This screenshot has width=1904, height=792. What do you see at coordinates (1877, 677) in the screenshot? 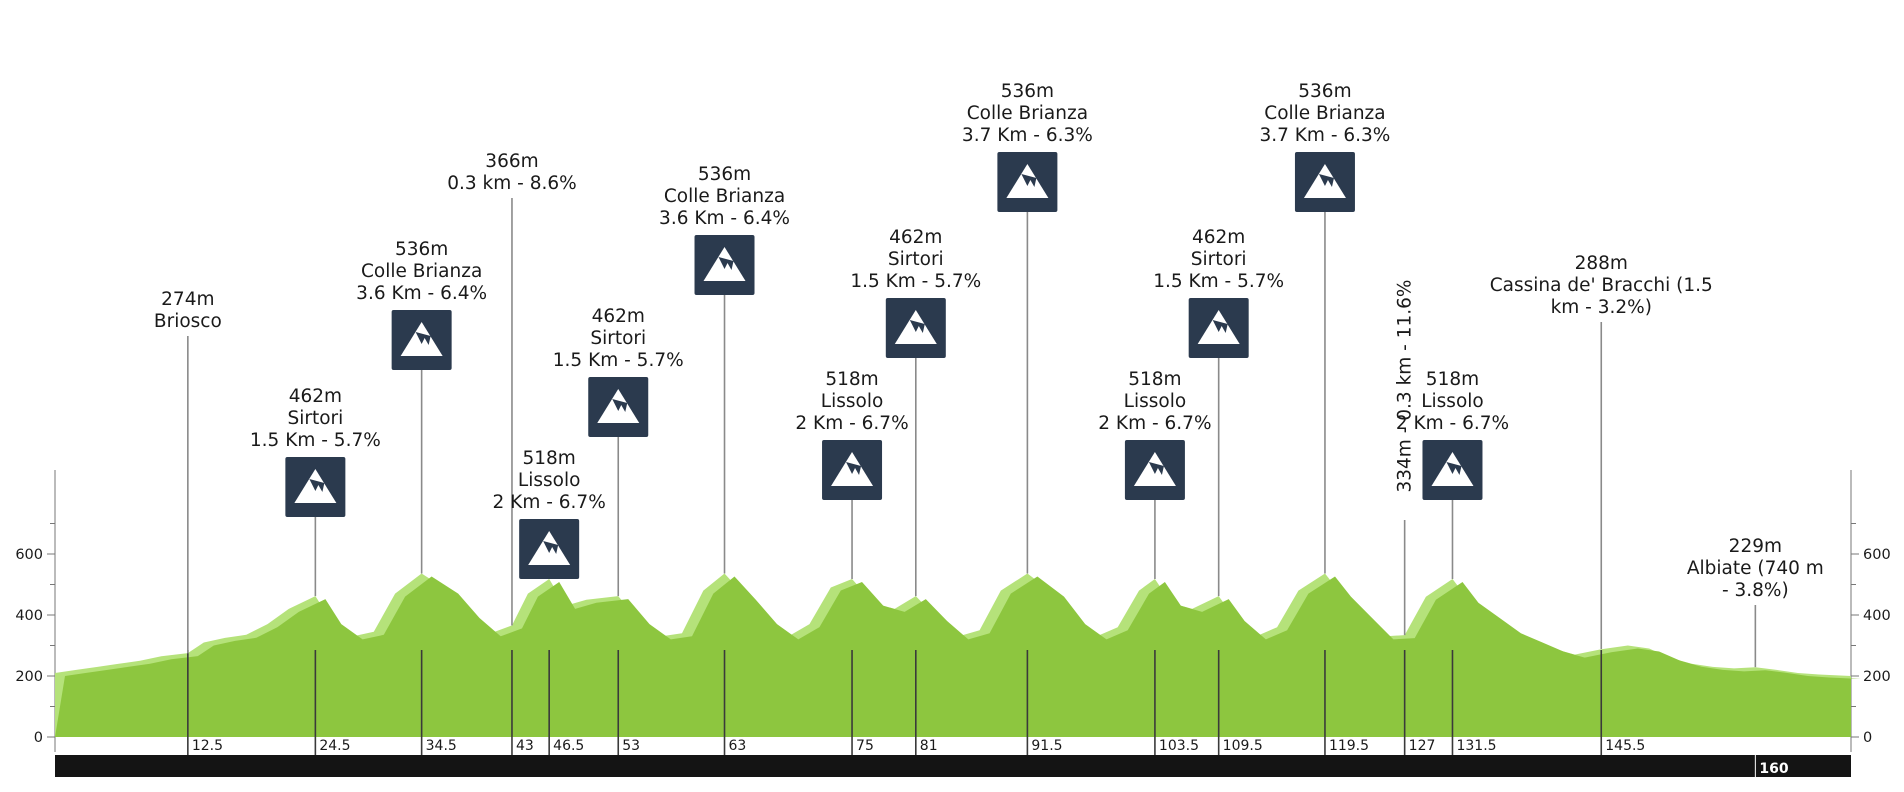
I see `y-tick-label-right: 200` at bounding box center [1877, 677].